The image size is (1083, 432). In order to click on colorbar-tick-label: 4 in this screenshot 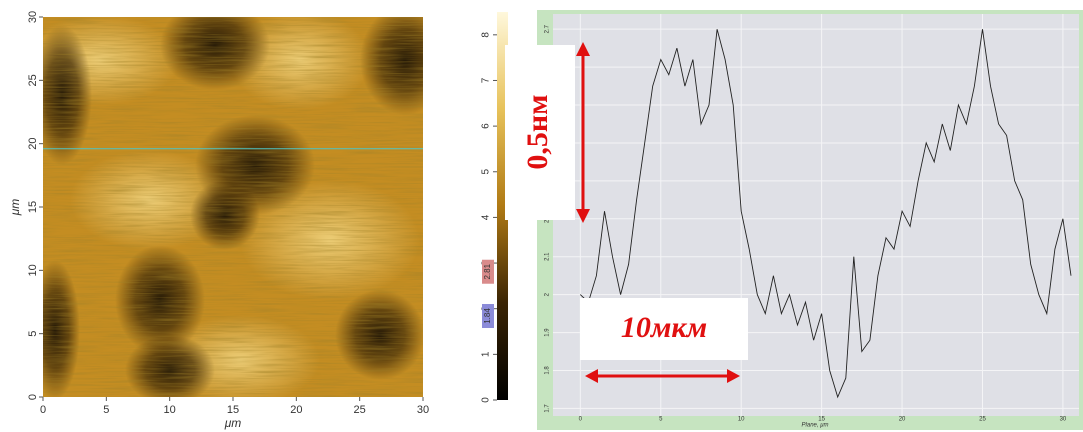, I will do `click(486, 217)`.